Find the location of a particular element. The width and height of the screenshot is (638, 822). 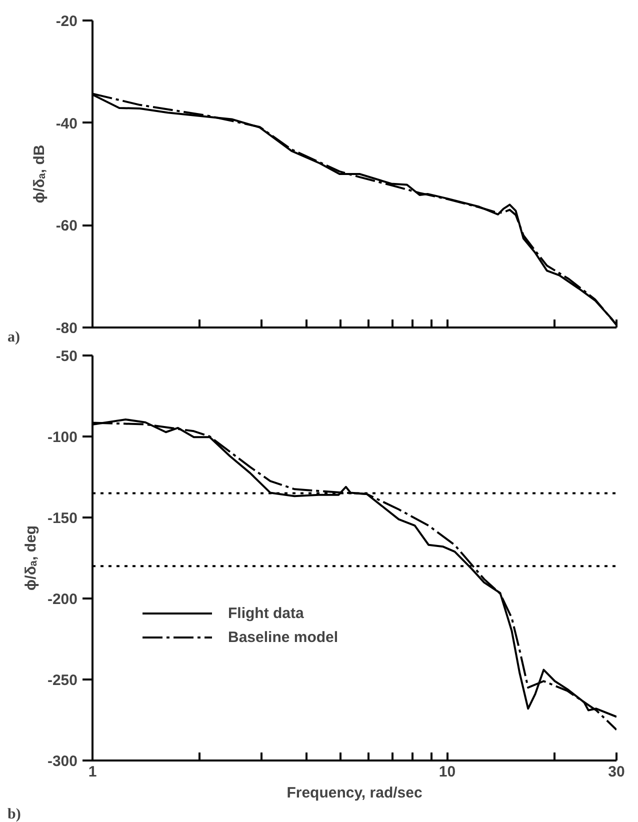

y-axis-title: ϕ/δₐ, dB is located at coordinates (39, 174).